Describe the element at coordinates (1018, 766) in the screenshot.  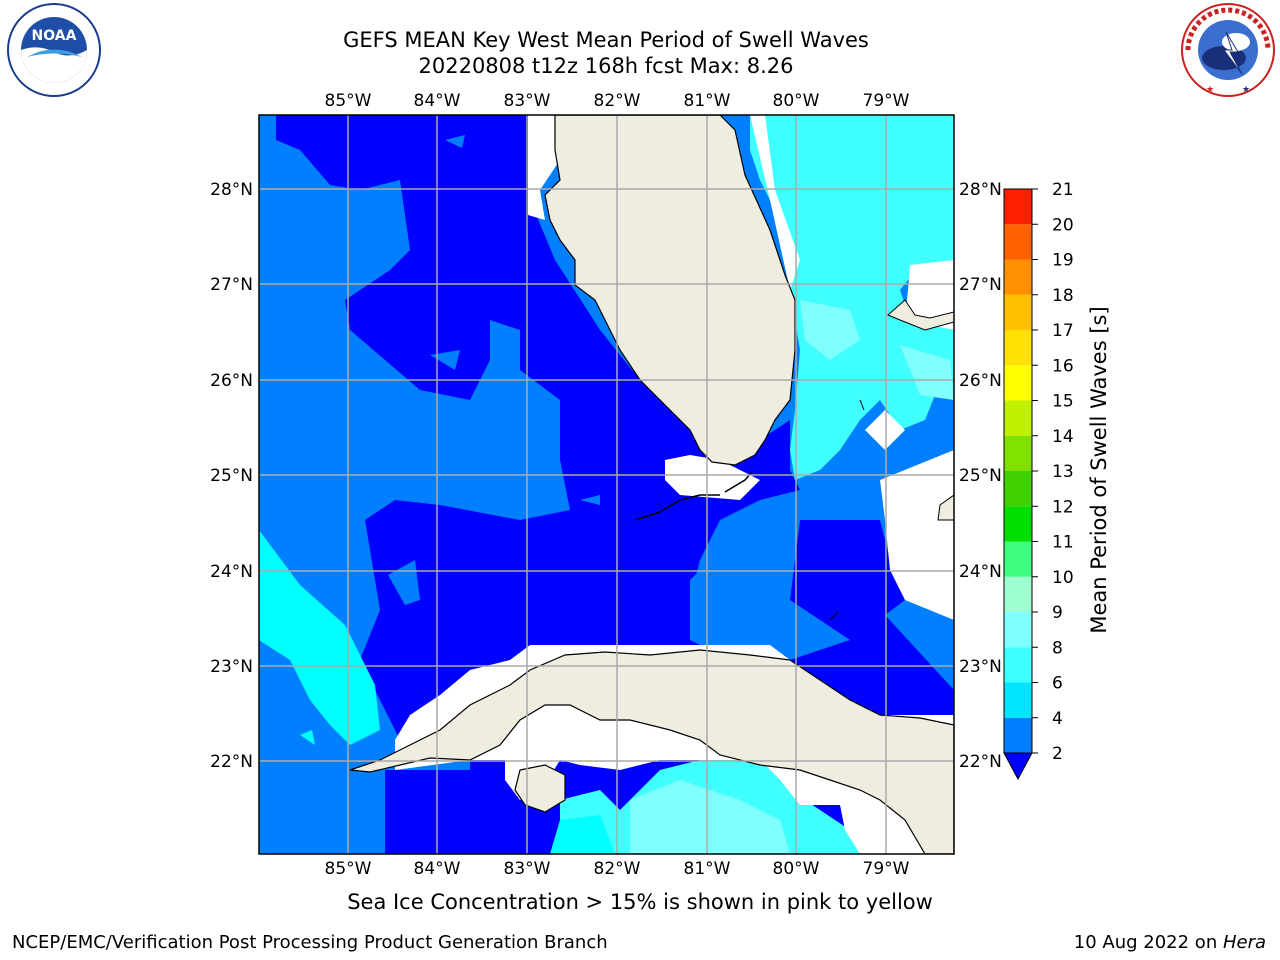
I see `colorbar-extend-arrow` at that location.